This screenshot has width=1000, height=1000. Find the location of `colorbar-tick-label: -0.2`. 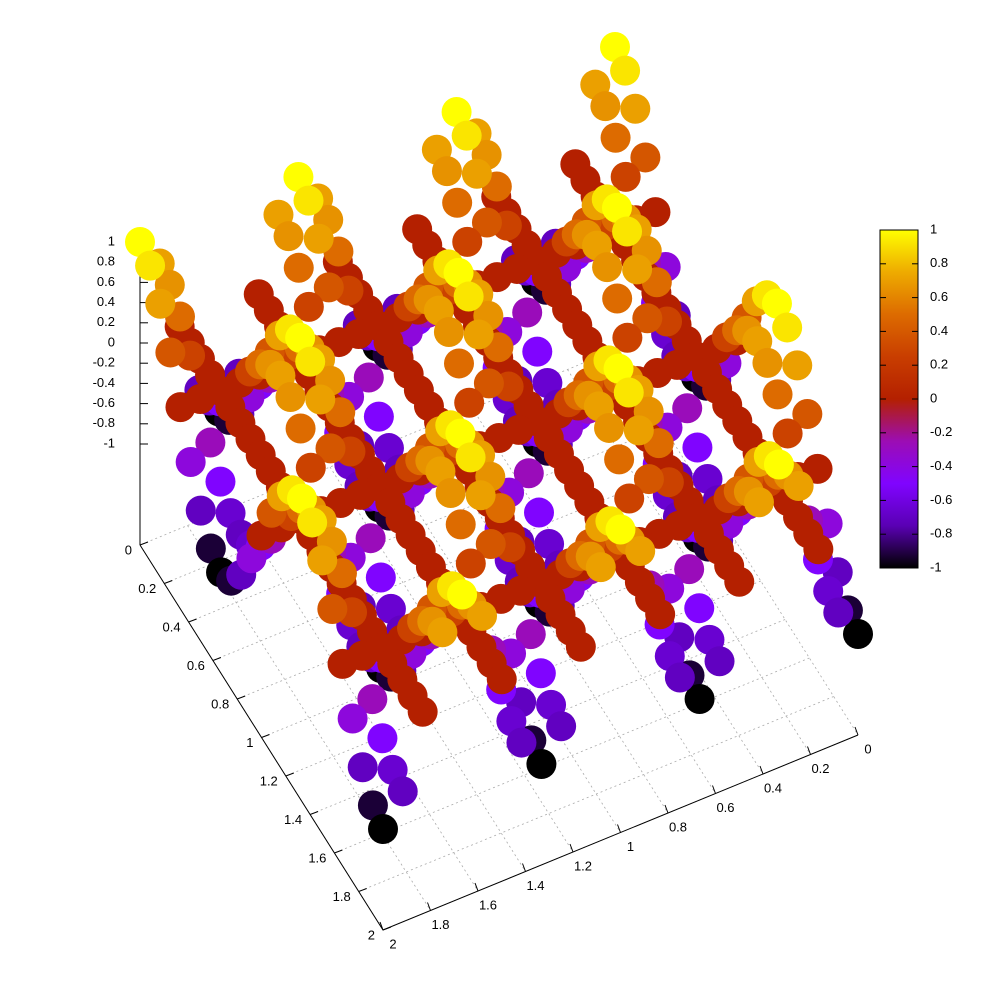

colorbar-tick-label: -0.2 is located at coordinates (941, 431).